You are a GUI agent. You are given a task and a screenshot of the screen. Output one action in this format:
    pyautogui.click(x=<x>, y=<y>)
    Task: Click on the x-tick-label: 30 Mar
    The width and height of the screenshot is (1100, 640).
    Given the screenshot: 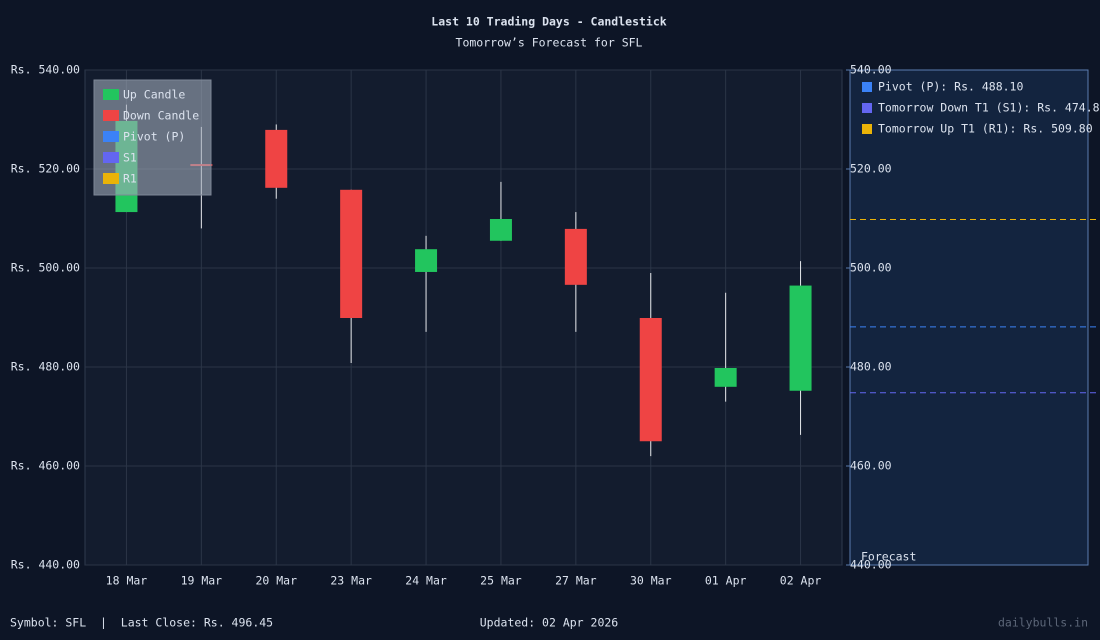 What is the action you would take?
    pyautogui.click(x=651, y=581)
    